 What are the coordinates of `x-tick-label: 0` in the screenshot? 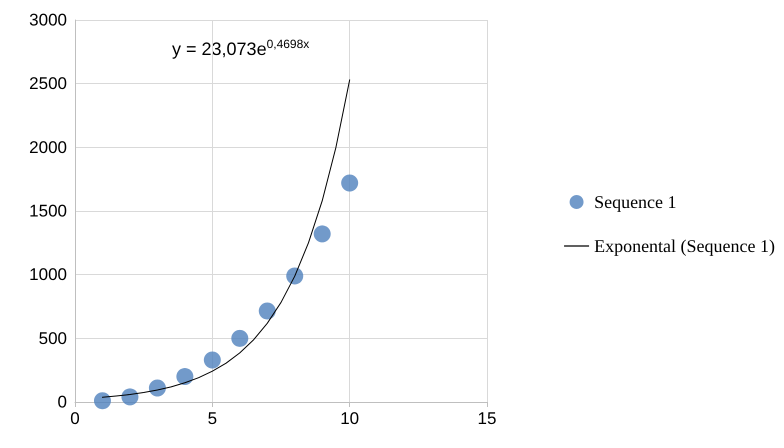 It's located at (75, 418).